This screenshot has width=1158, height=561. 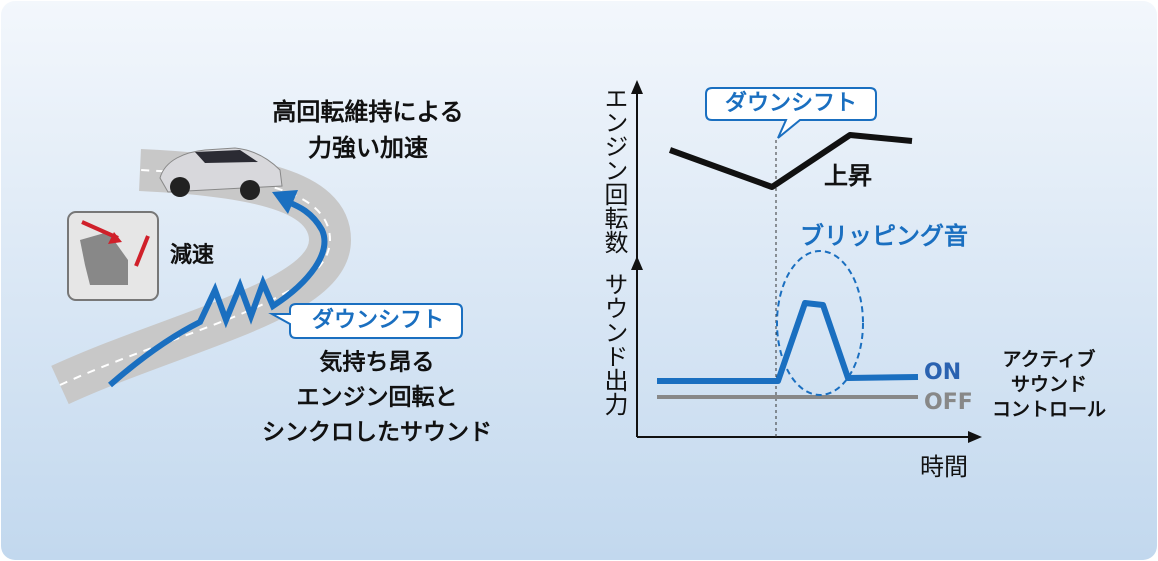 I want to click on on-label: ON, so click(x=942, y=372).